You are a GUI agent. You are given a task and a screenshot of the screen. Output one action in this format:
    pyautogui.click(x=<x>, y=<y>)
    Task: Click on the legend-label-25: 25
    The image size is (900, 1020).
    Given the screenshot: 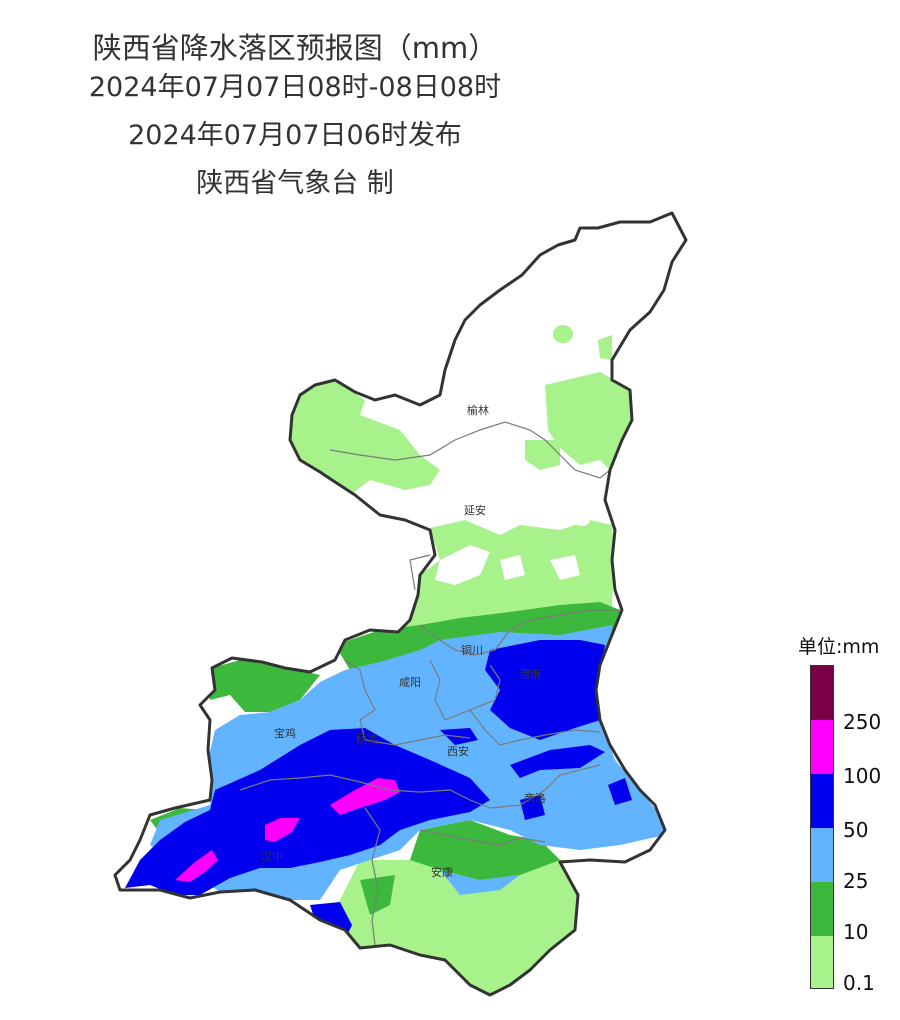 What is the action you would take?
    pyautogui.click(x=856, y=881)
    